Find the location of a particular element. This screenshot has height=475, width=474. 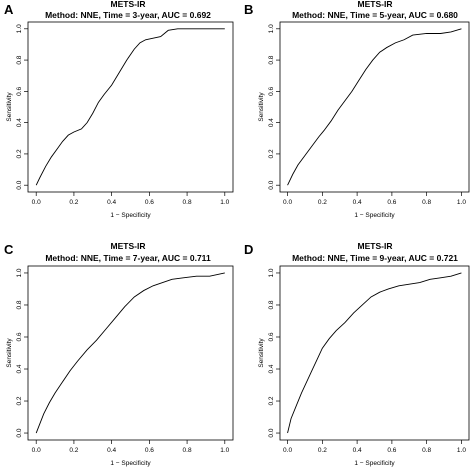

panel-letter: A is located at coordinates (9, 9).